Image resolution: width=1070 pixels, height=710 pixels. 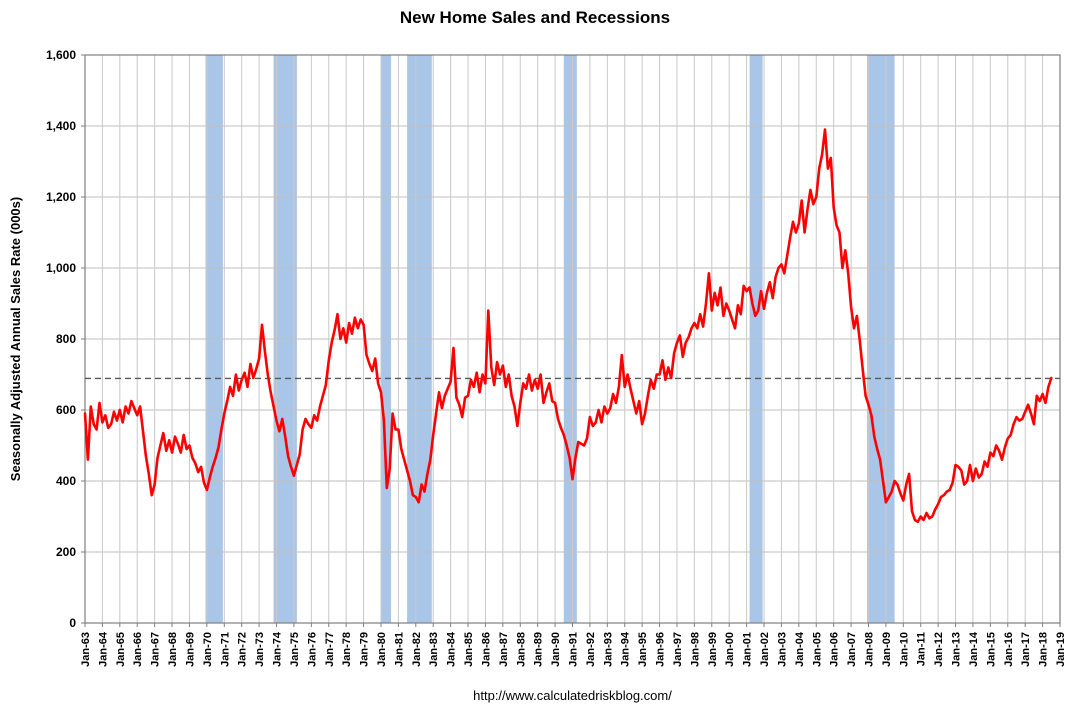 What do you see at coordinates (121, 649) in the screenshot?
I see `x-tick-label: Jan-65` at bounding box center [121, 649].